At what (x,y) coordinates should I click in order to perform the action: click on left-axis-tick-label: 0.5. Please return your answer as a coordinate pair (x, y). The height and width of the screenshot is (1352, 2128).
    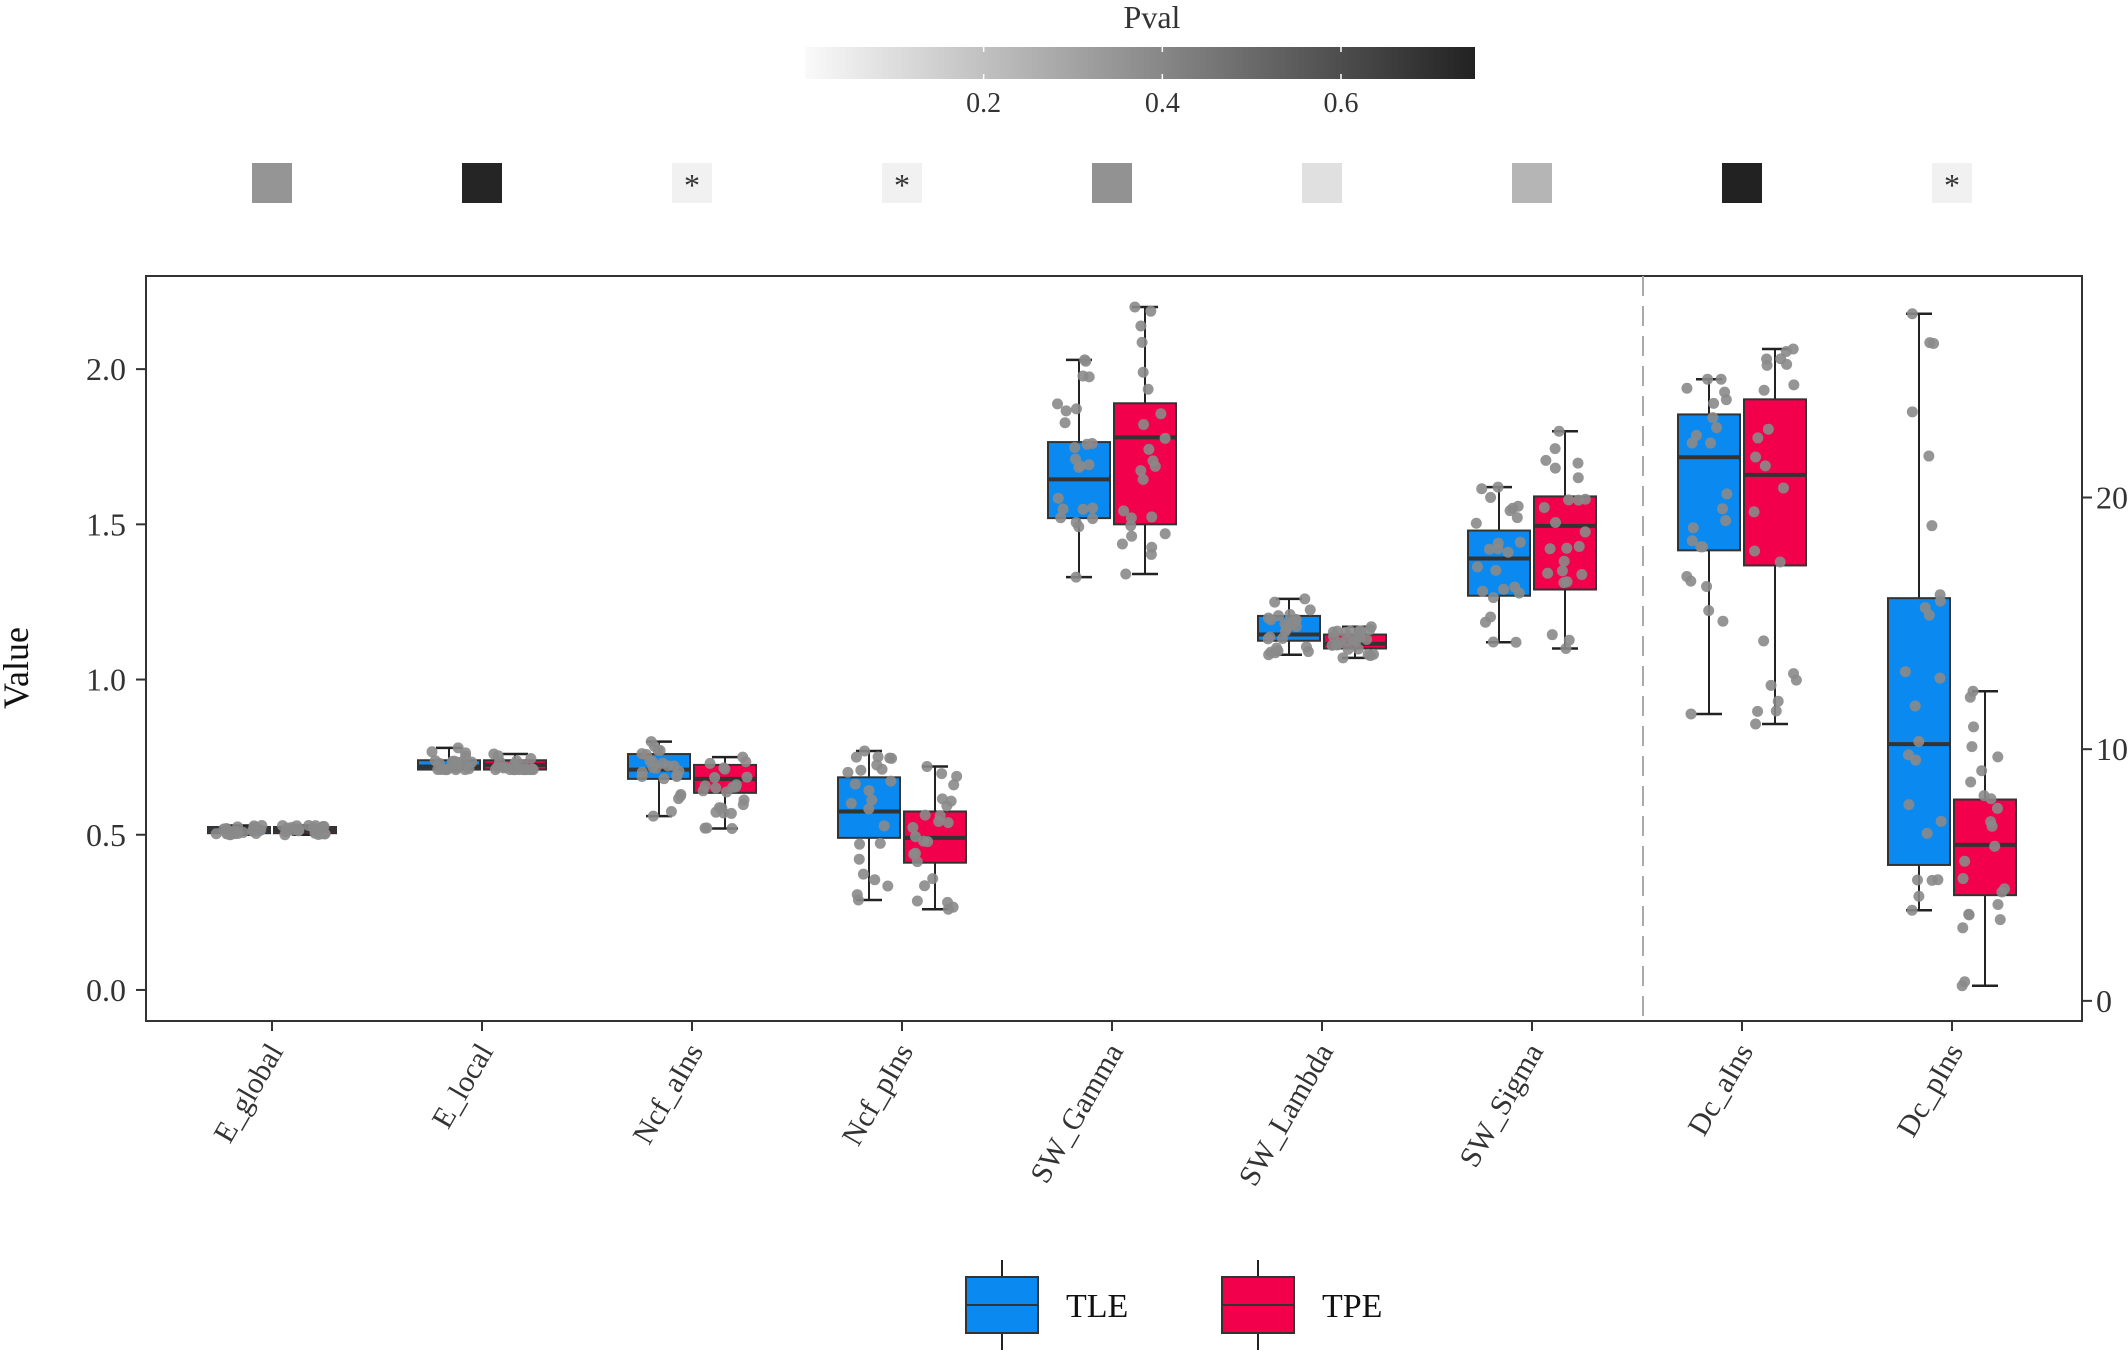
    Looking at the image, I should click on (106, 835).